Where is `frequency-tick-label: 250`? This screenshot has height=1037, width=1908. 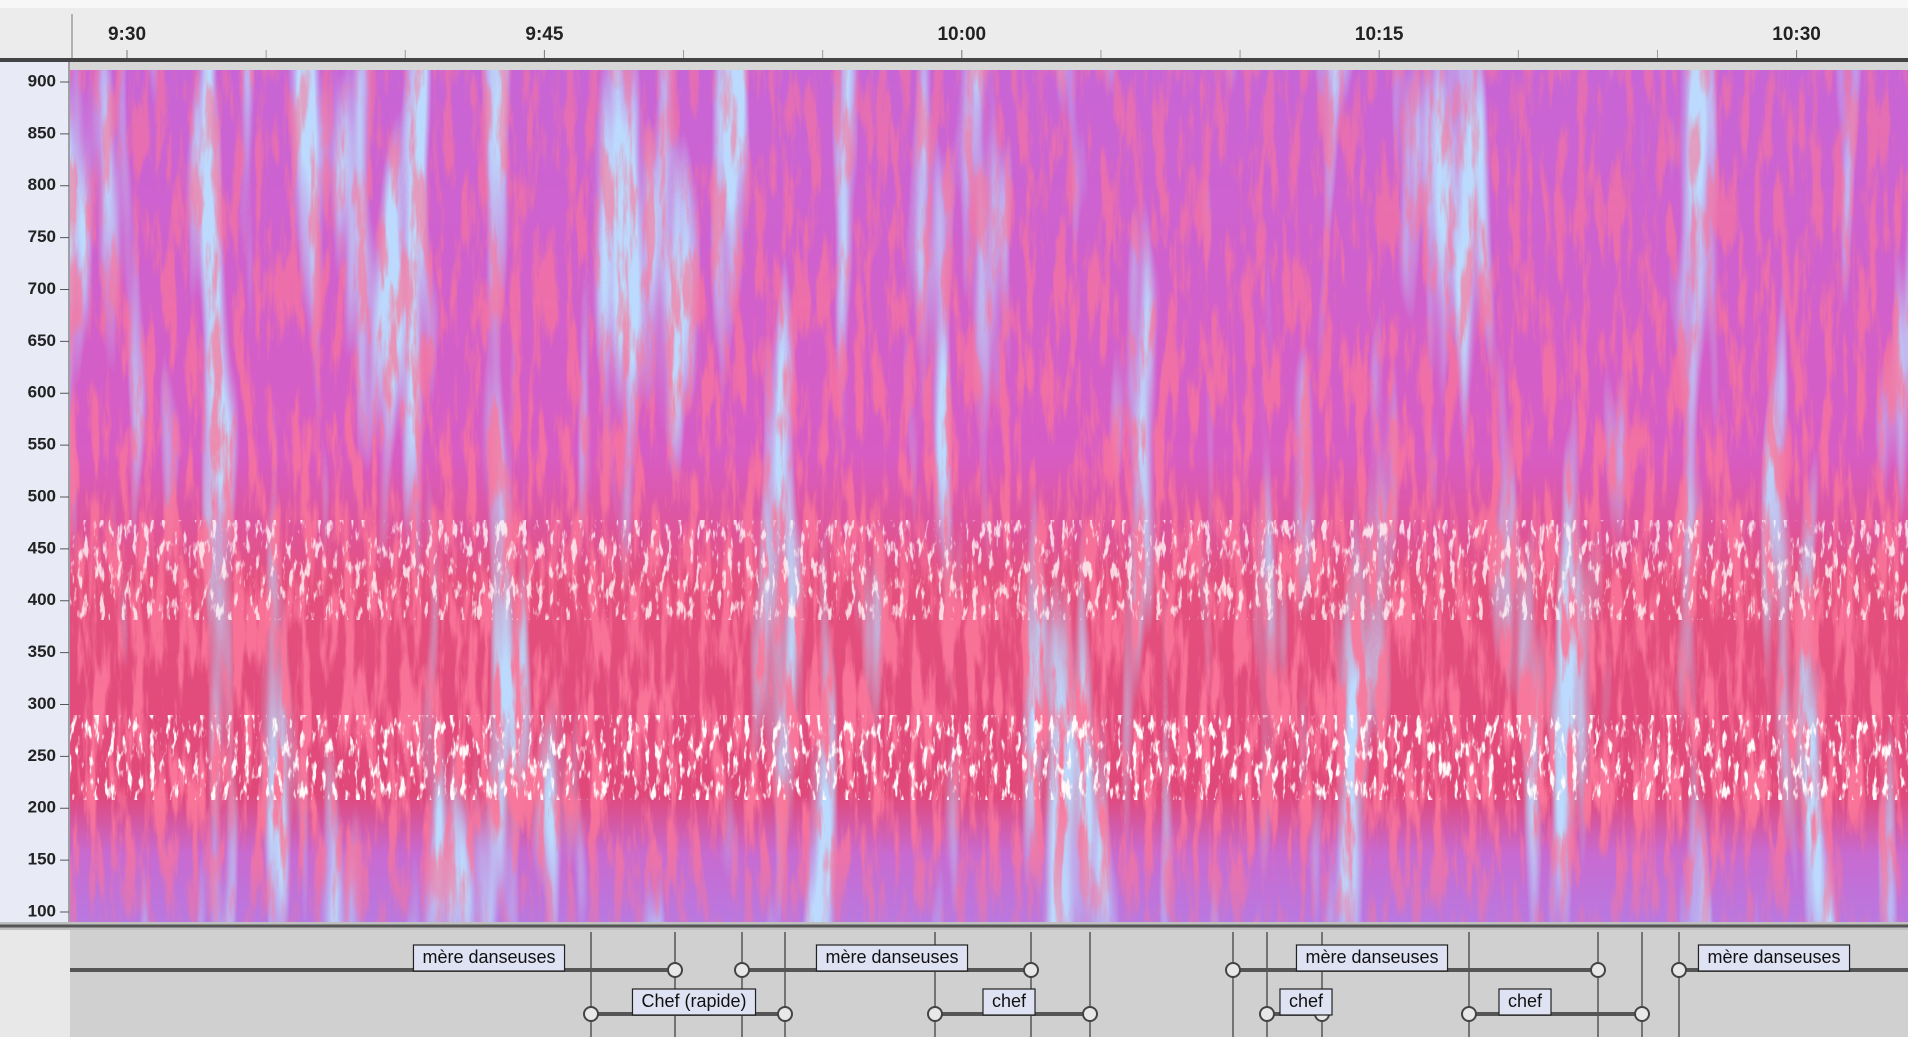 frequency-tick-label: 250 is located at coordinates (42, 755).